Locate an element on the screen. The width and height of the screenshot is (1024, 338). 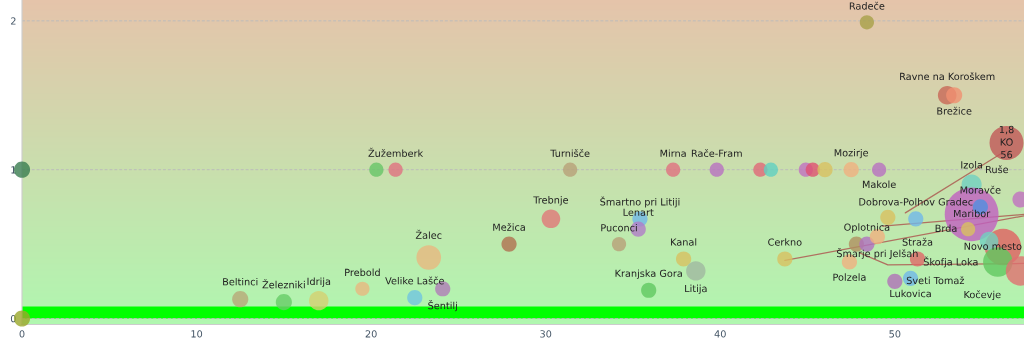
annotation: 56 is located at coordinates (1007, 154).